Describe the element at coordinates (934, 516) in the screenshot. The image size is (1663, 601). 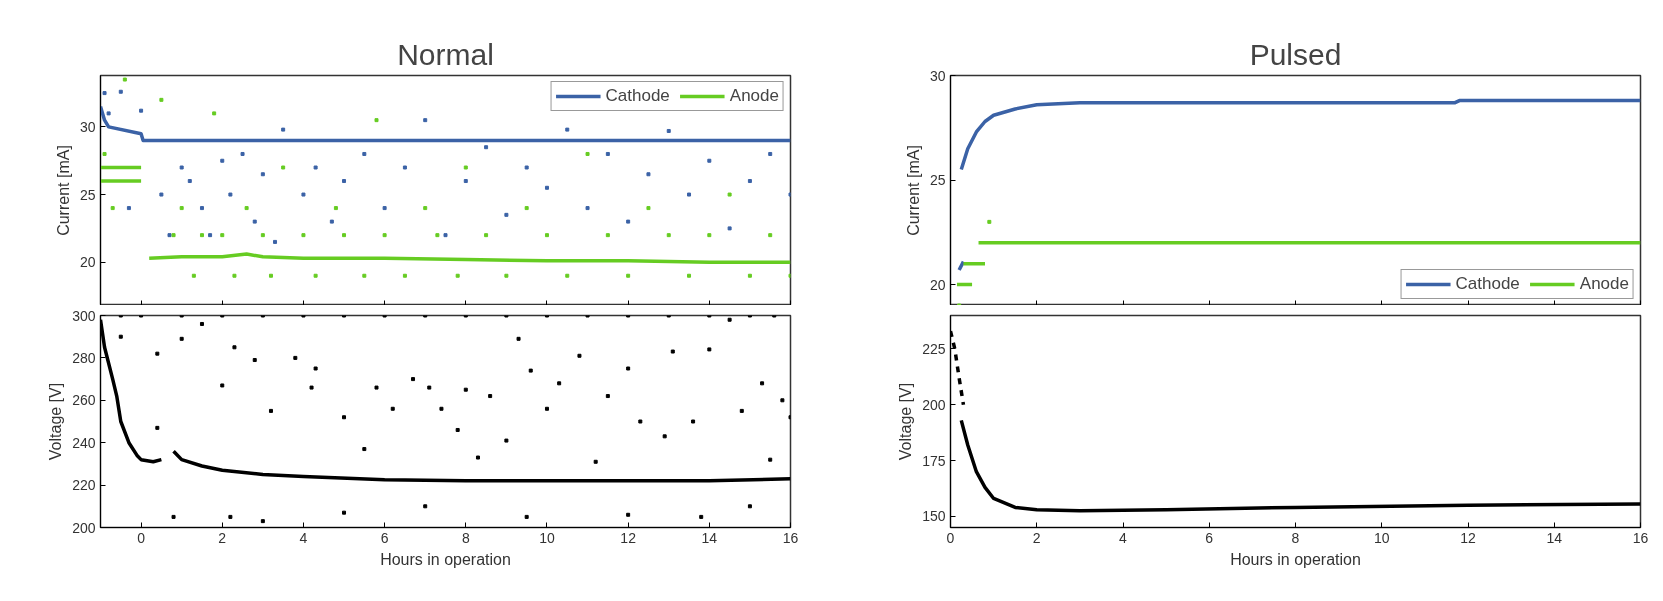
I see `y-tick-label: 150` at that location.